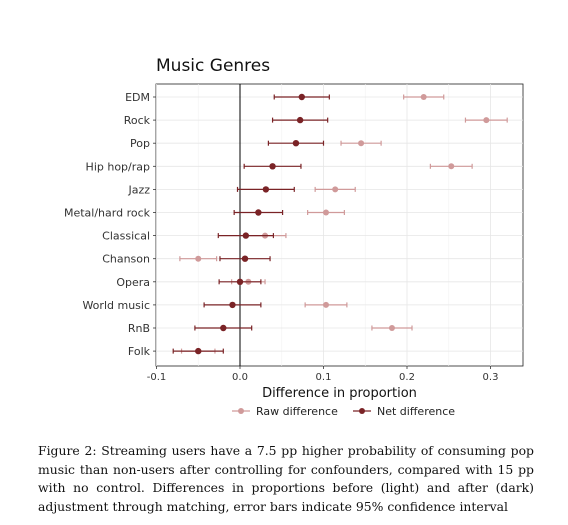 The height and width of the screenshot is (525, 568). What do you see at coordinates (240, 377) in the screenshot?
I see `x-tick-label: 0.0` at bounding box center [240, 377].